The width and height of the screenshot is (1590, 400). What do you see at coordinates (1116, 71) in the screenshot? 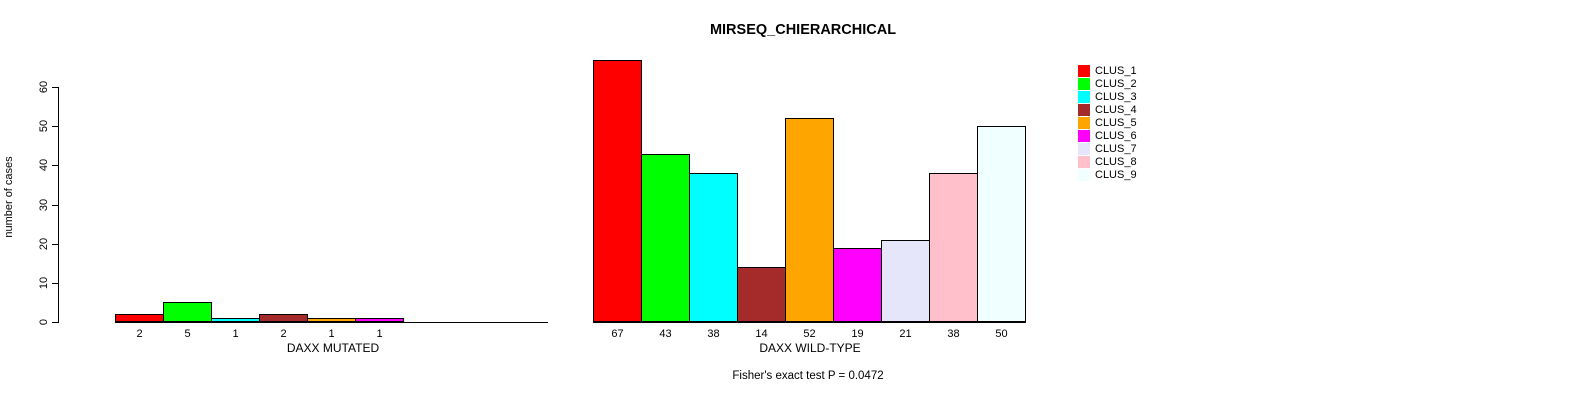
I see `legend-label-clus_1: CLUS_1` at bounding box center [1116, 71].